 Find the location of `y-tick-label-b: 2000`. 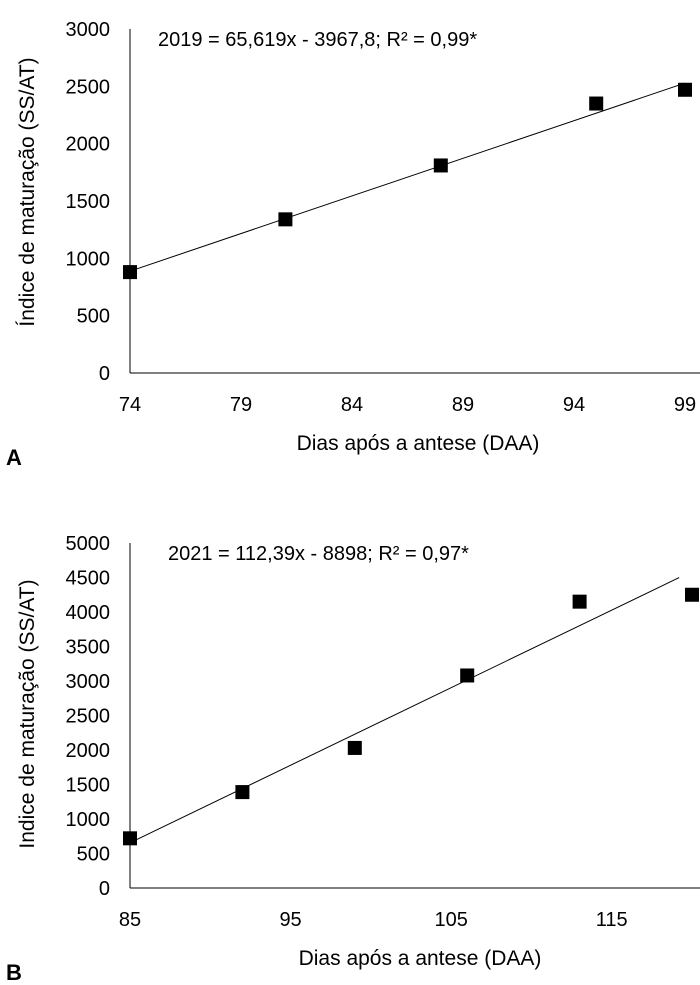

y-tick-label-b: 2000 is located at coordinates (88, 751).